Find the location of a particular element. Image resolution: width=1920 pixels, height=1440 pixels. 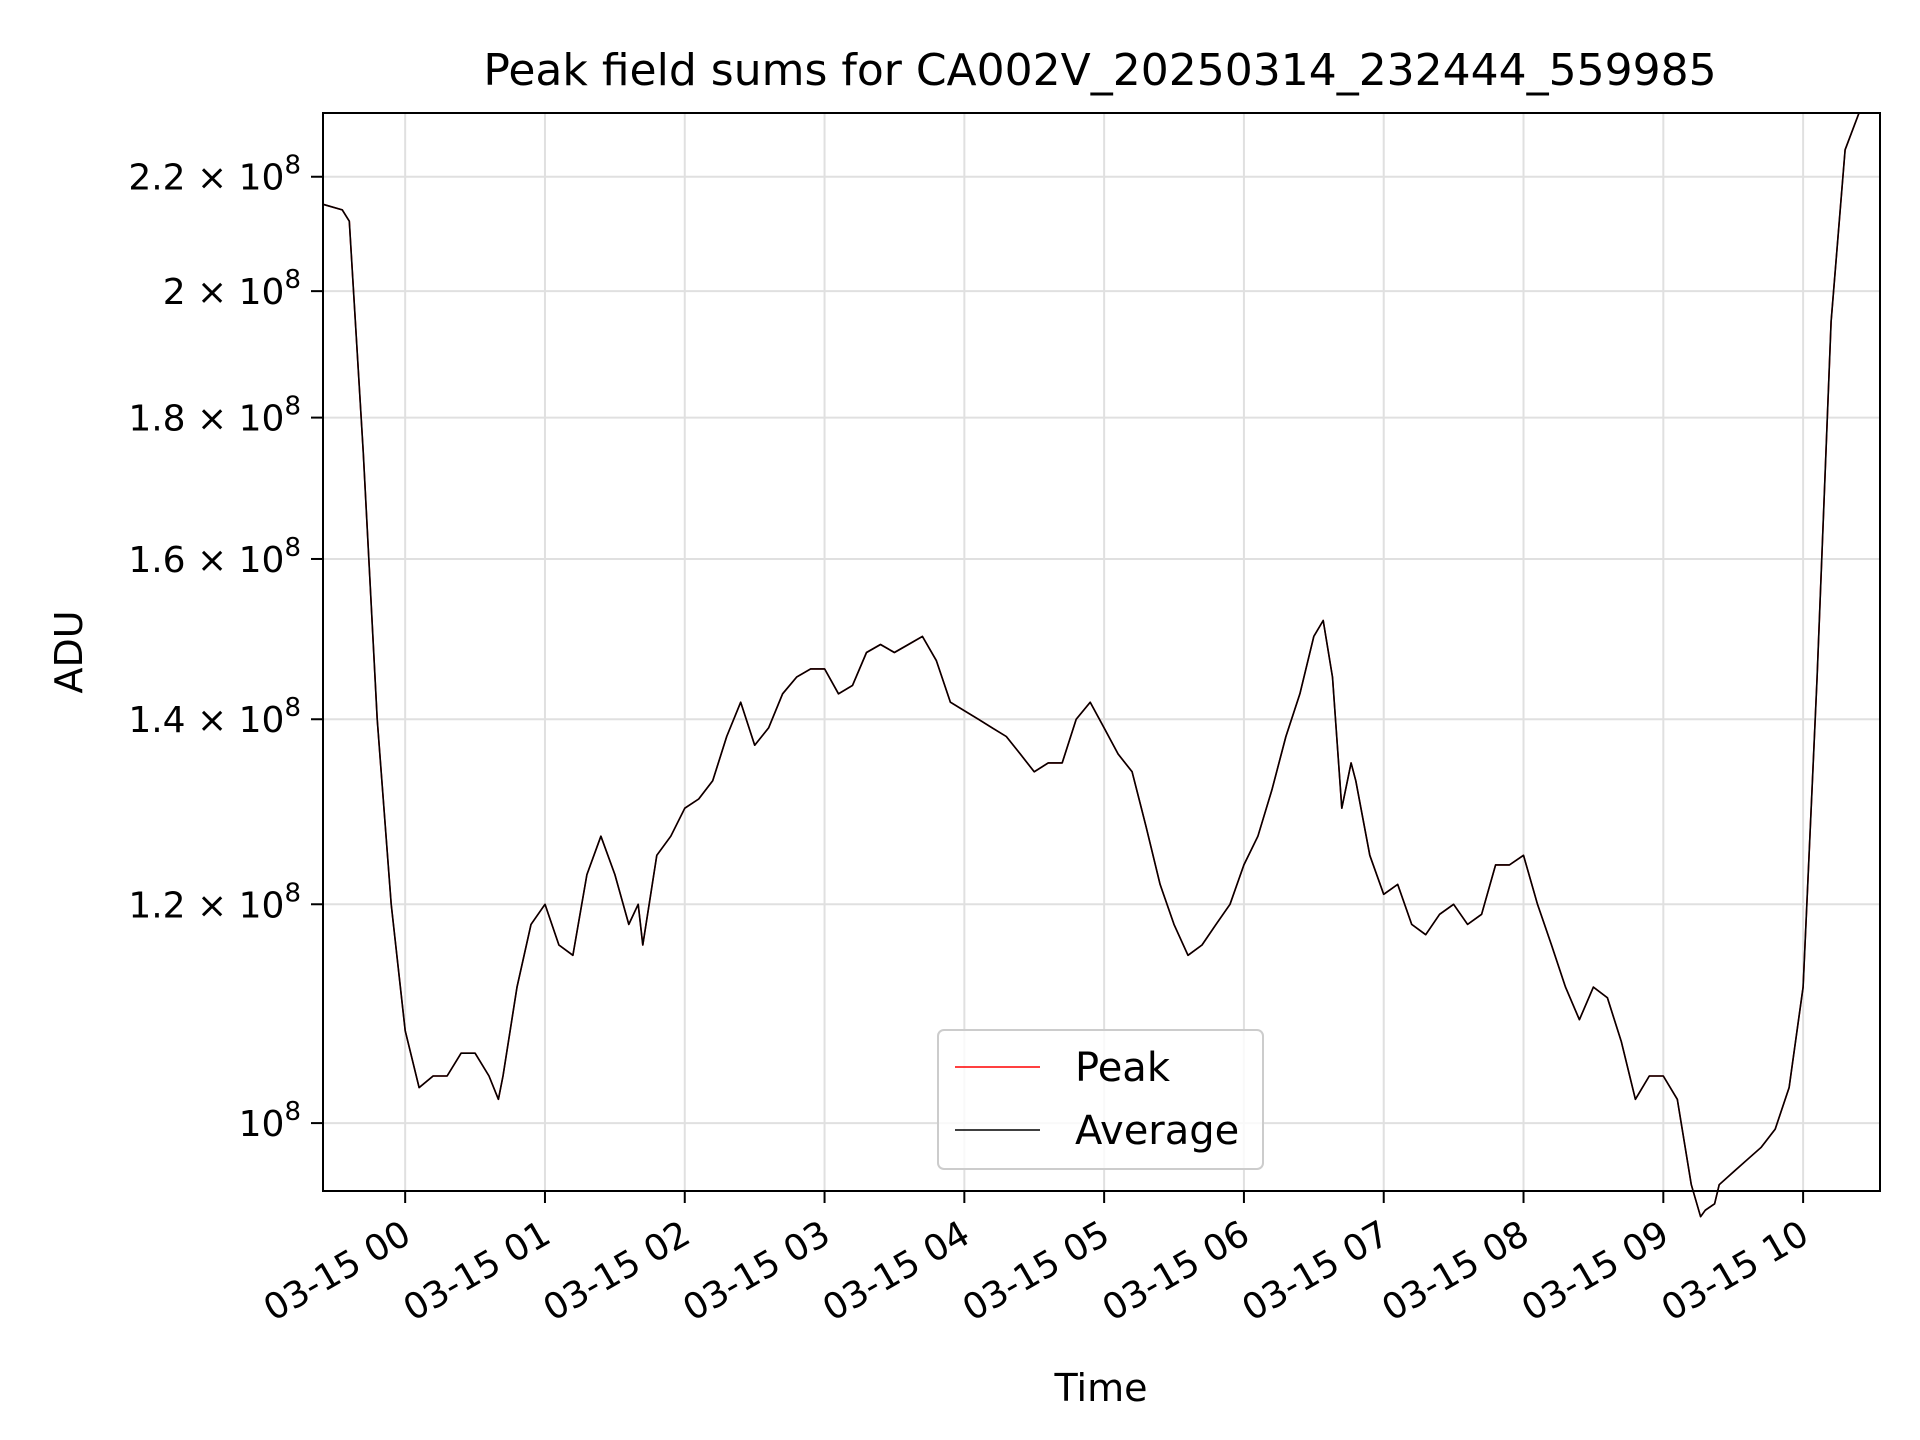

y-tick-label: 1.2 × 108 is located at coordinates (214, 902).